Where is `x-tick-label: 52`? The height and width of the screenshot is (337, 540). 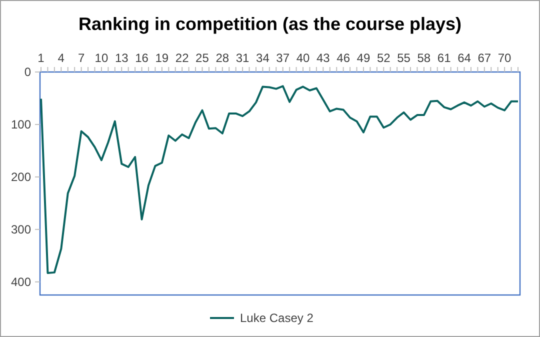
x-tick-label: 52 is located at coordinates (383, 58).